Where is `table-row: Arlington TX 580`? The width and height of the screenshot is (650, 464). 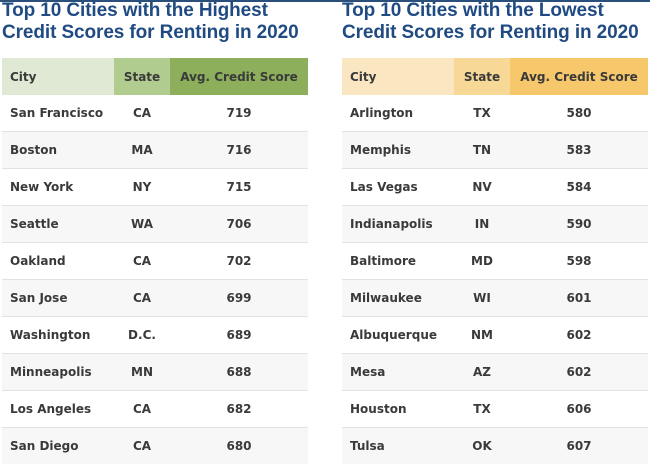
table-row: Arlington TX 580 is located at coordinates (495, 113).